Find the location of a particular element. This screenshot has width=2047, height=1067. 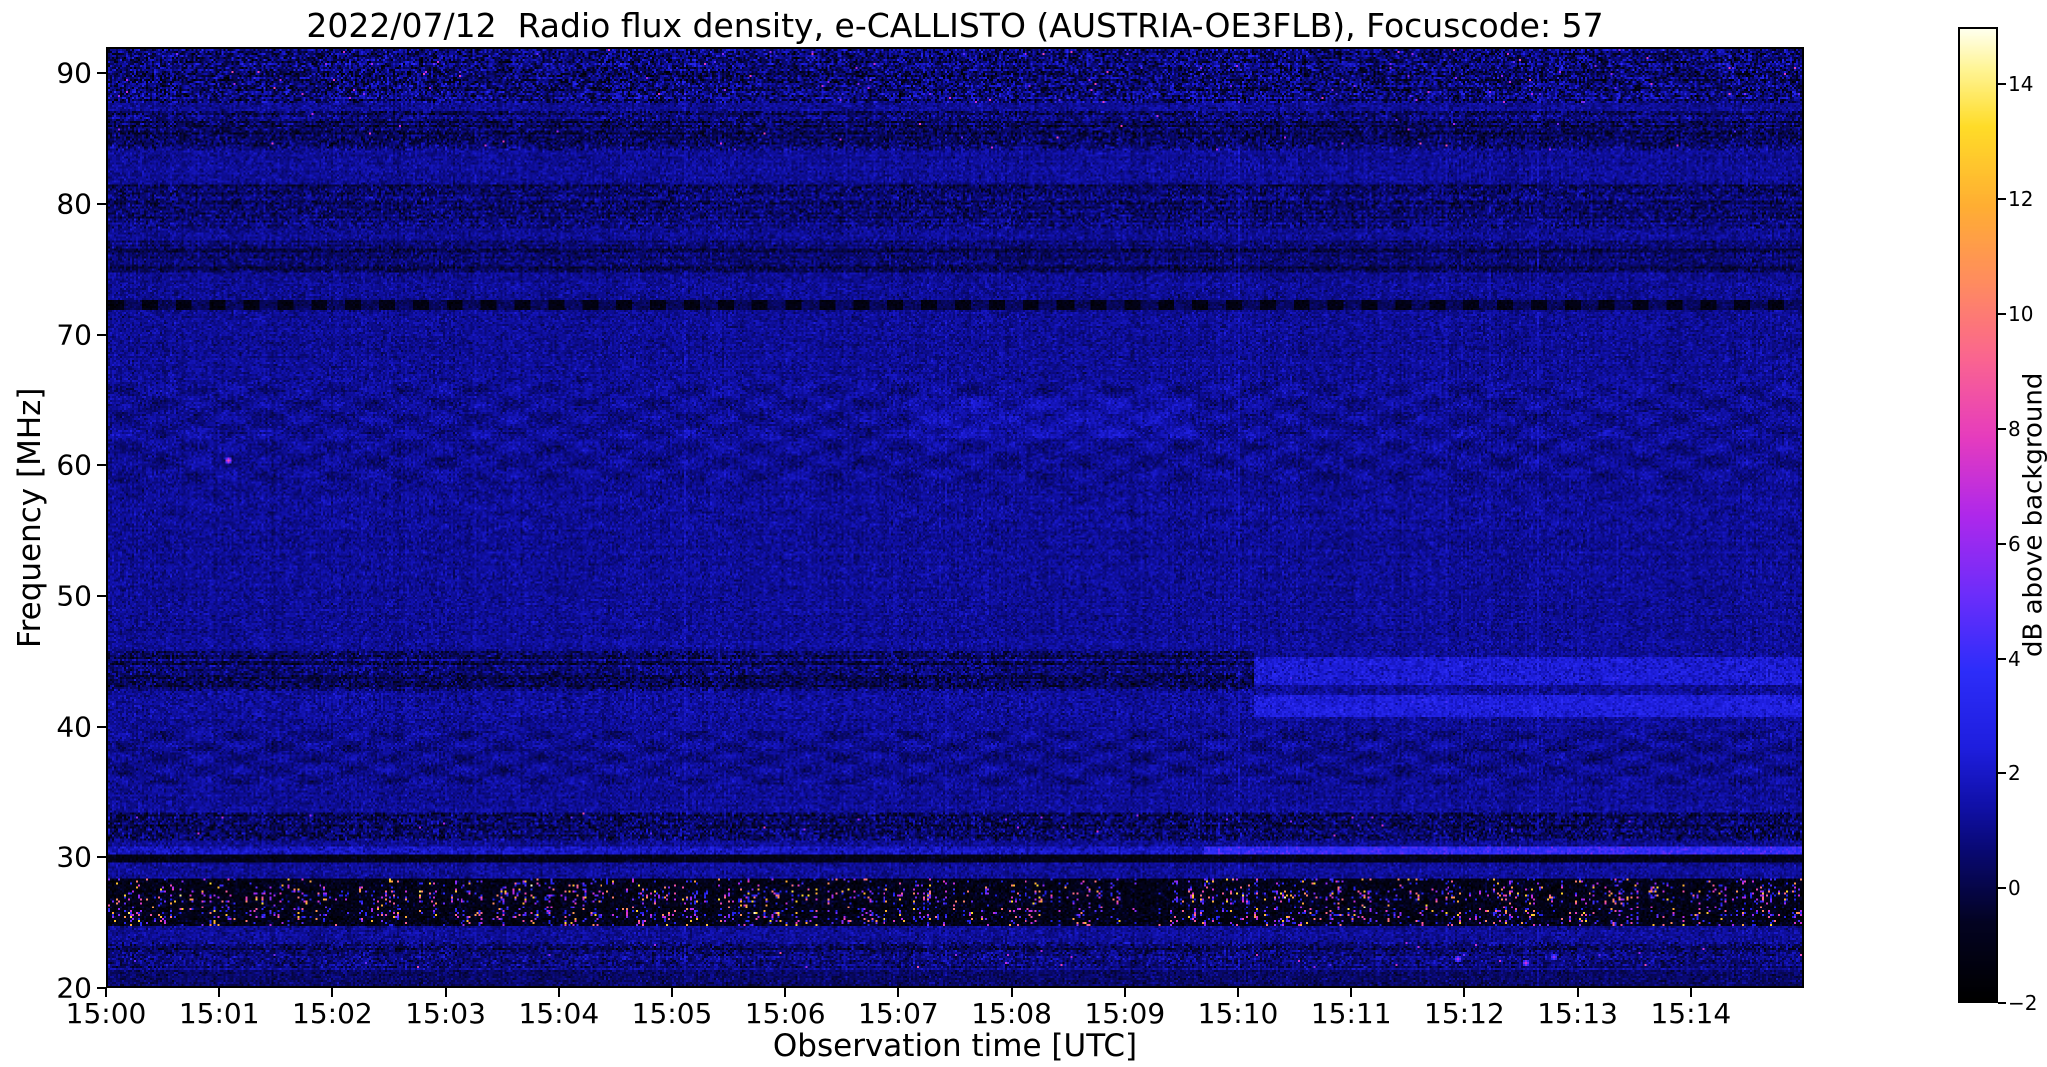

colorbar-tick-label: 12 is located at coordinates (2021, 199).